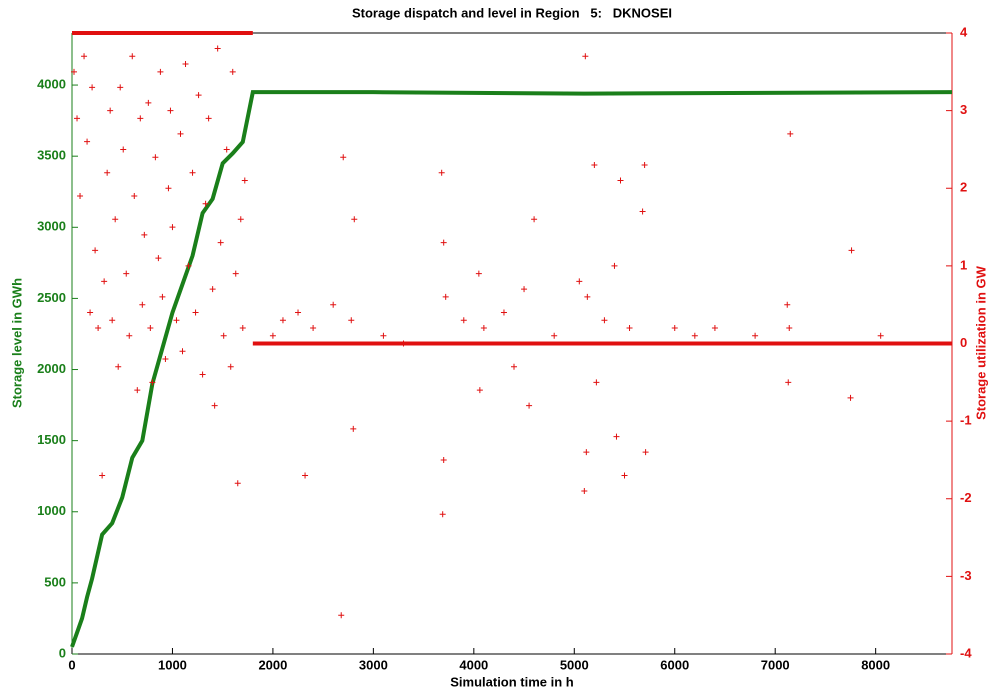 The image size is (988, 698). I want to click on x-axis-title: Simulation time in h, so click(512, 681).